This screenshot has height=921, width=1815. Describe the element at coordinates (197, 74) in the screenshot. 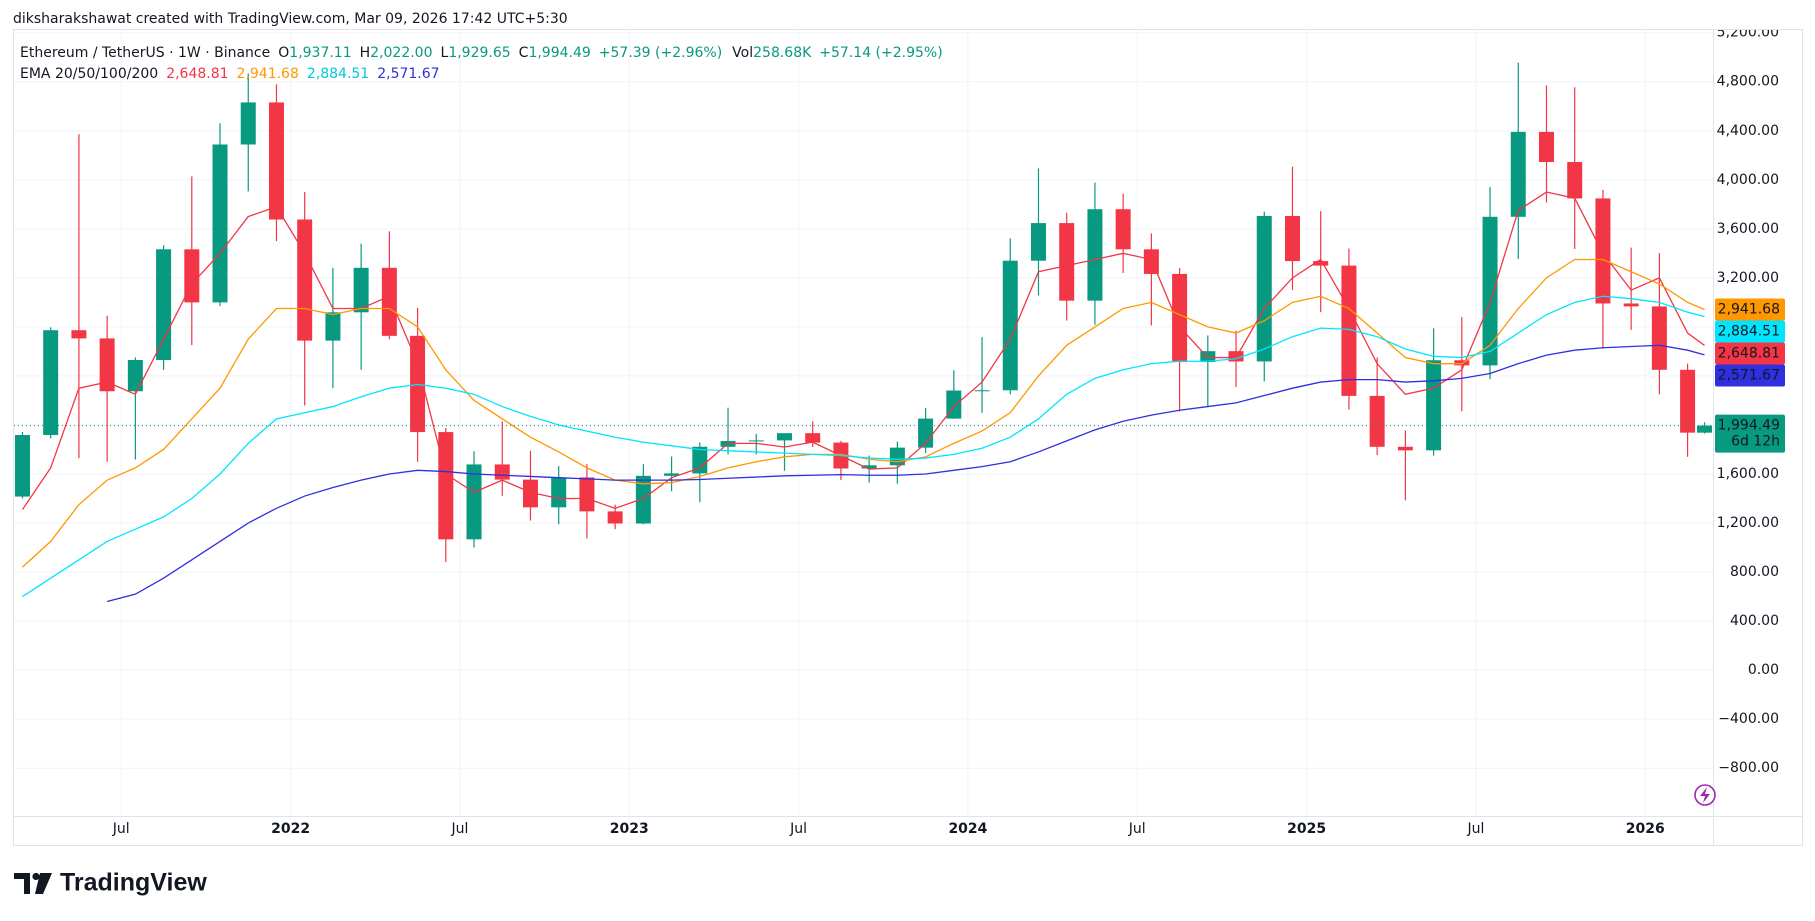

I see `legend-item: 2,648.81` at that location.